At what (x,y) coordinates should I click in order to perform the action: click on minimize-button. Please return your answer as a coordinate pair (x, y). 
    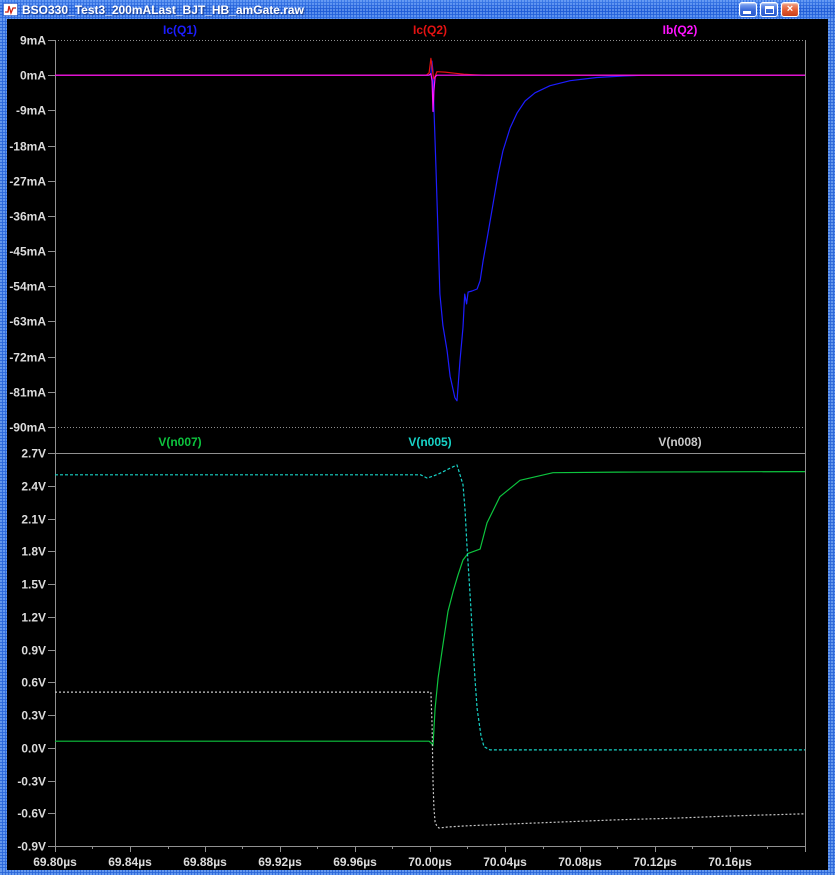
    Looking at the image, I should click on (748, 9).